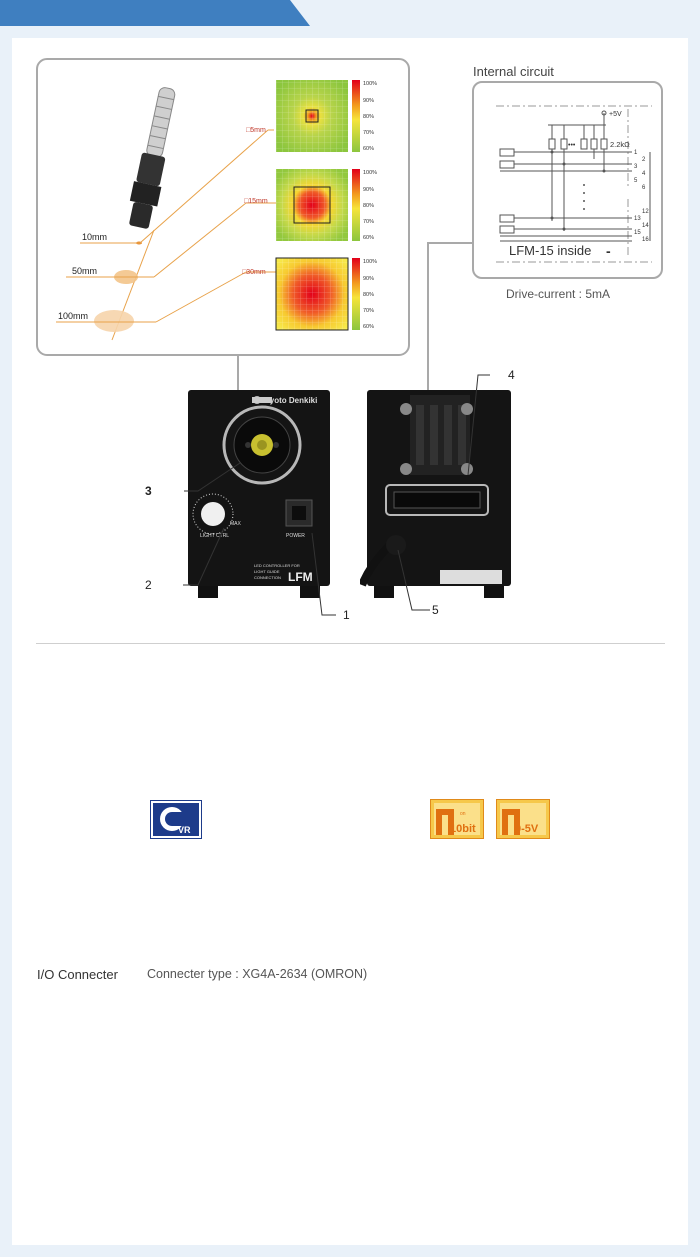 This screenshot has height=1257, width=700. I want to click on drive-current-text: Drive-current : 5mA, so click(558, 294).